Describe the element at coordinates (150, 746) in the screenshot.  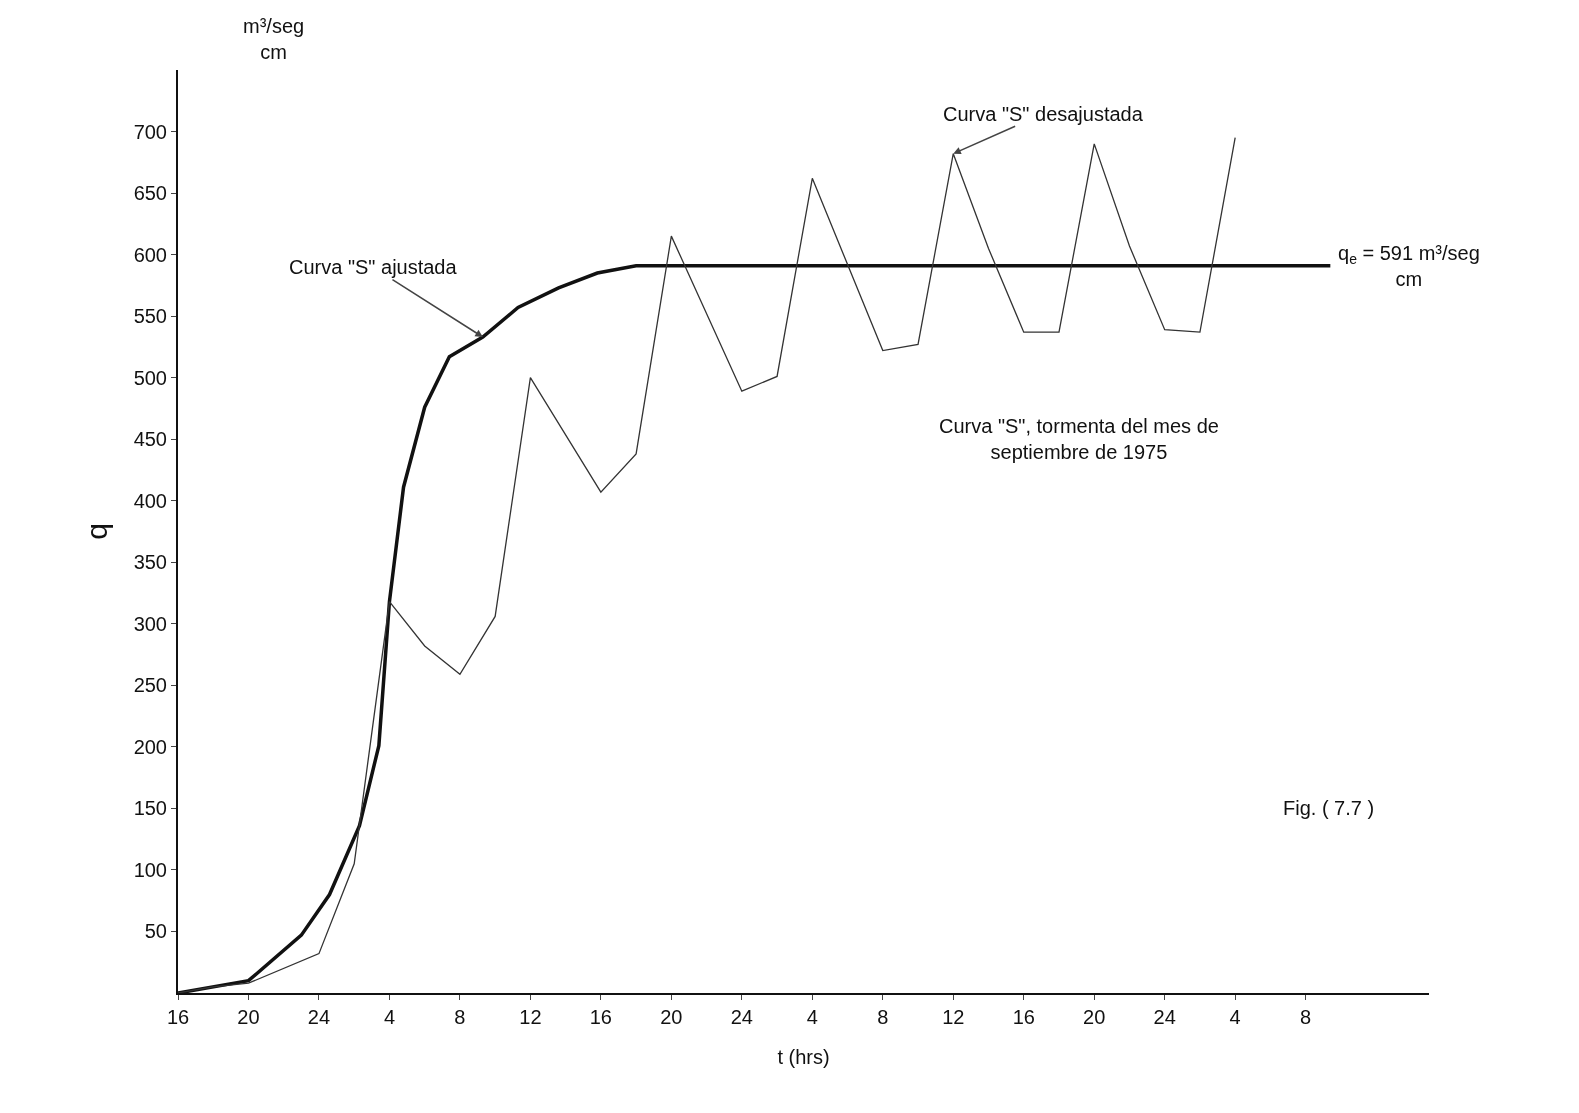
I see `y-tick-label: 200` at that location.